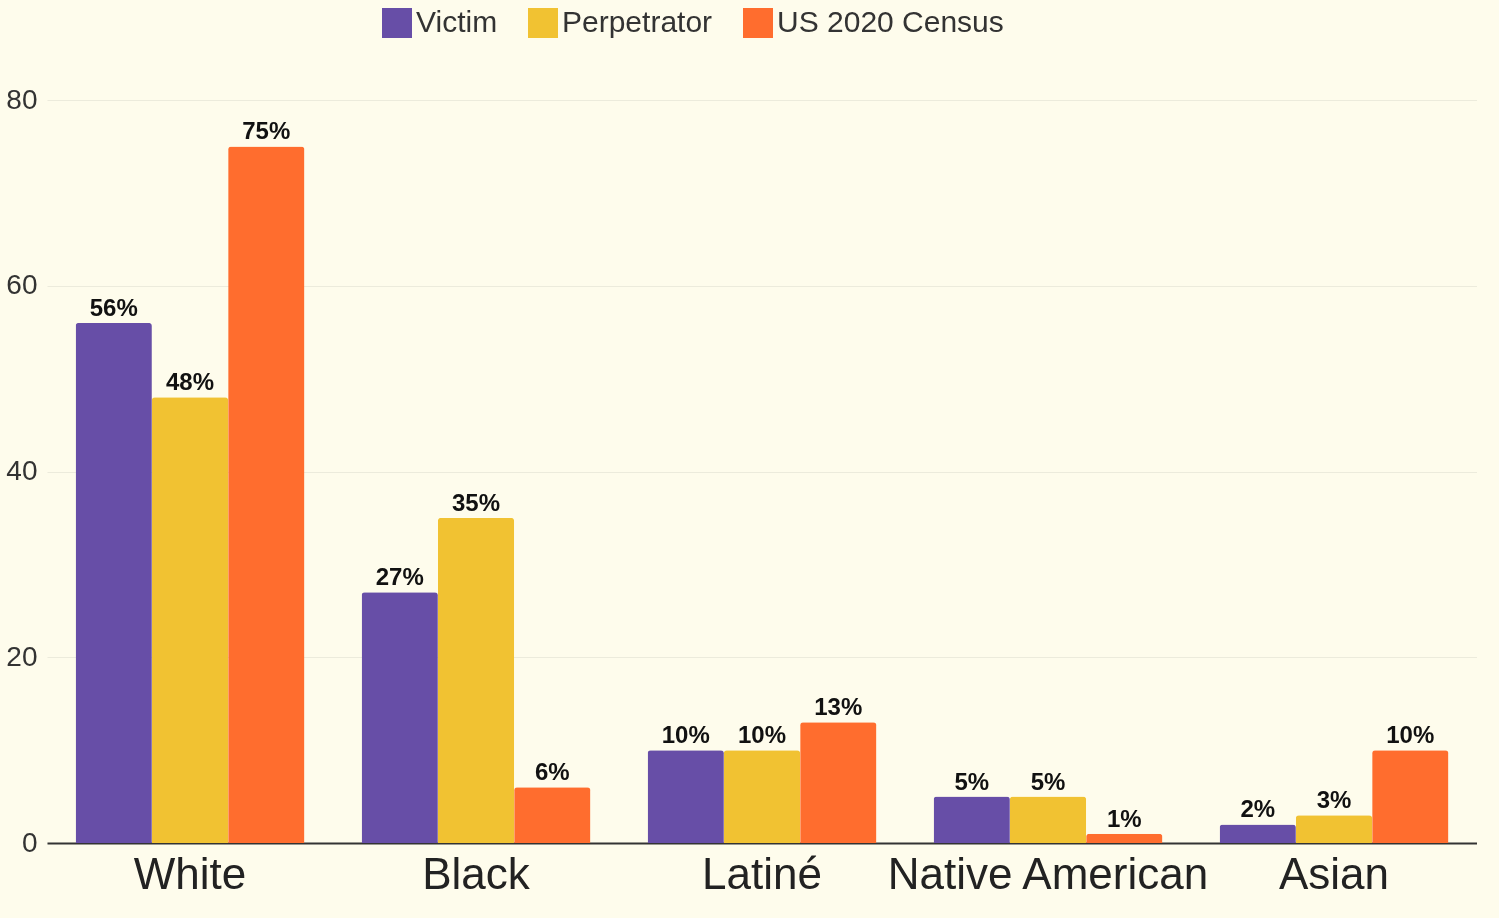  Describe the element at coordinates (476, 502) in the screenshot. I see `data-label: 35%` at that location.